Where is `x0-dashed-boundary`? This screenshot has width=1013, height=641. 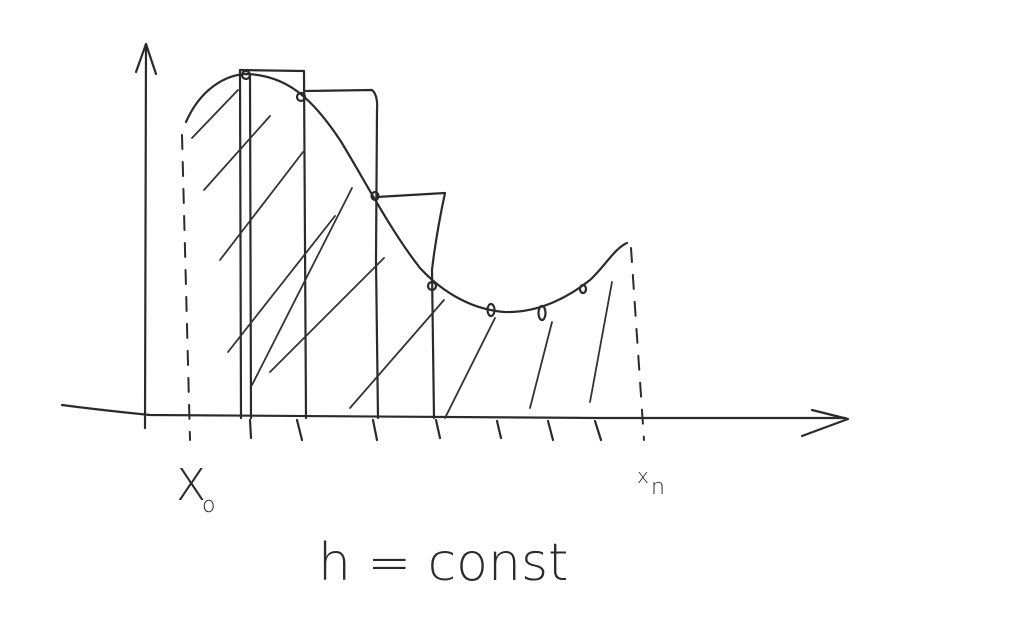
x0-dashed-boundary is located at coordinates (186, 287).